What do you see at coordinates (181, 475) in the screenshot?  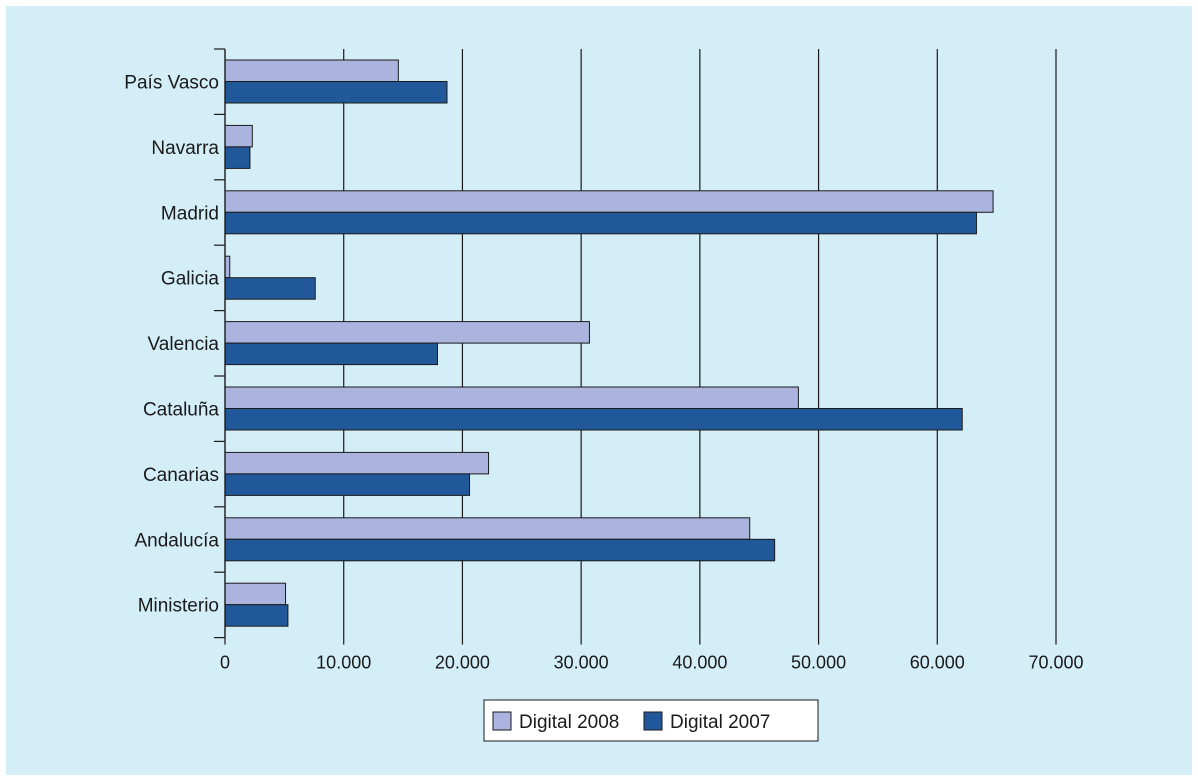 I see `category-label-canarias: Canarias` at bounding box center [181, 475].